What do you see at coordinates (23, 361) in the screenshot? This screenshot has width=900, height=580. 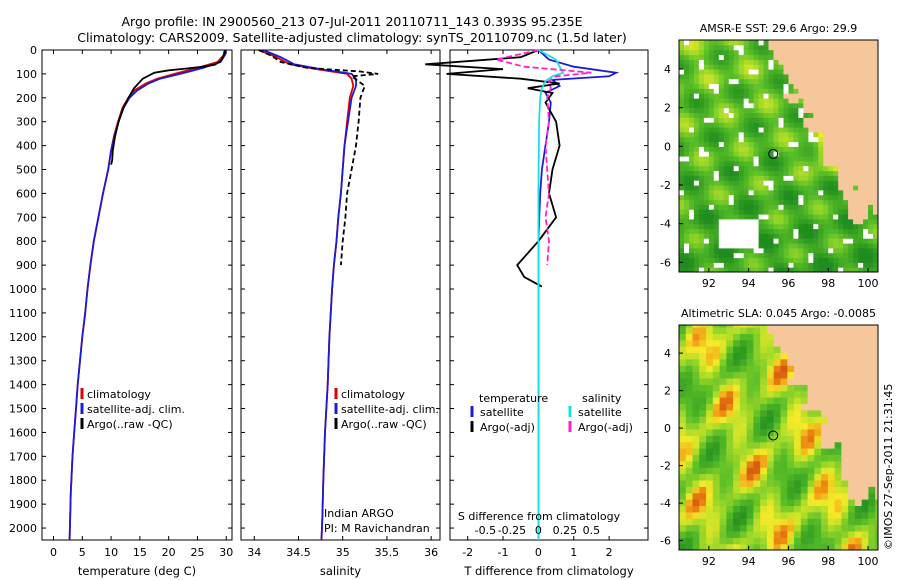 I see `depth-tick-label: 1300` at bounding box center [23, 361].